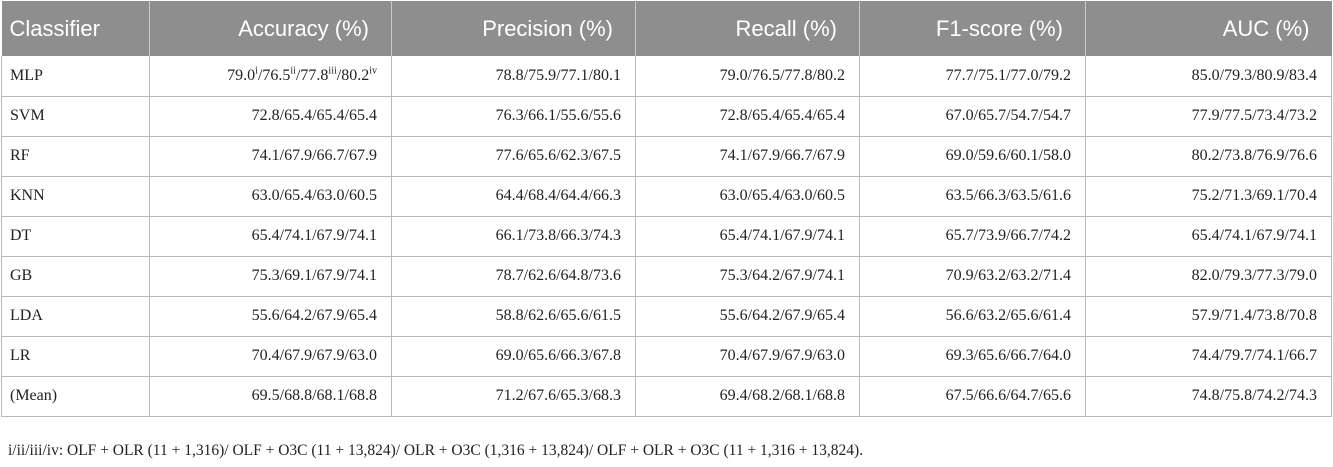 This screenshot has width=1333, height=467. What do you see at coordinates (1208, 115) in the screenshot?
I see `cell-auc: 77.9/77.5/73.4/73.2` at bounding box center [1208, 115].